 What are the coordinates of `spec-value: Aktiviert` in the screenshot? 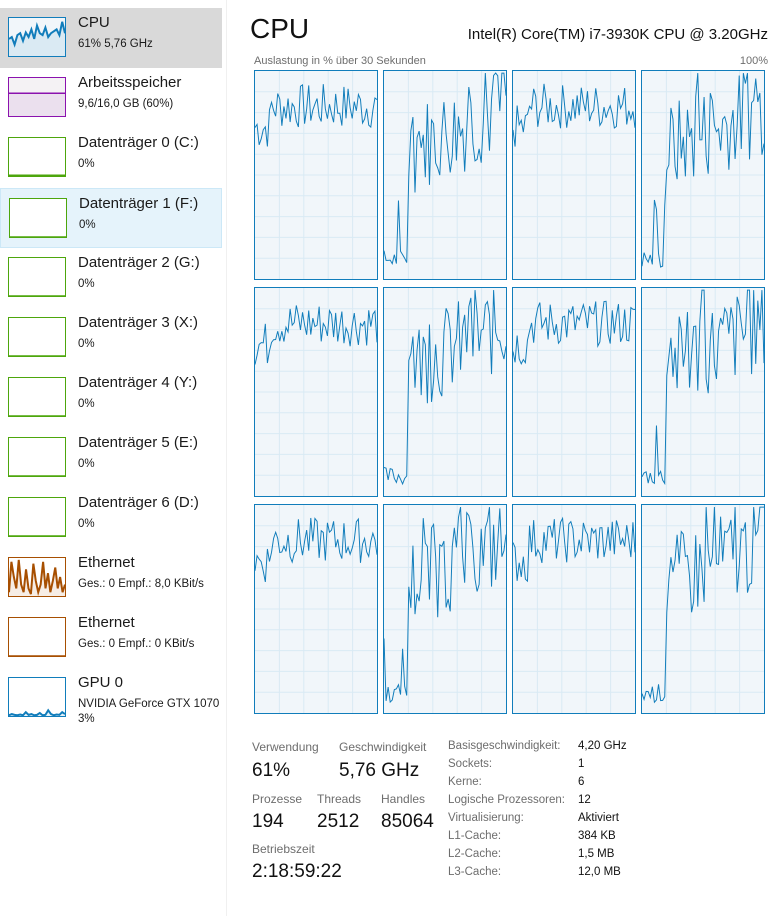 It's located at (598, 818).